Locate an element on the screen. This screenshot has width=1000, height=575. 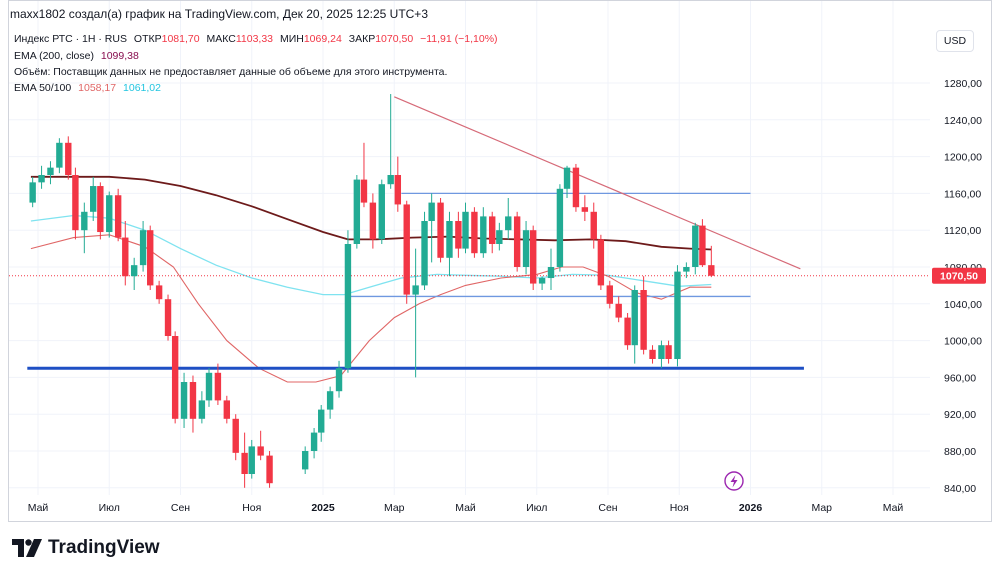
high-value: 1103,33 is located at coordinates (254, 39).